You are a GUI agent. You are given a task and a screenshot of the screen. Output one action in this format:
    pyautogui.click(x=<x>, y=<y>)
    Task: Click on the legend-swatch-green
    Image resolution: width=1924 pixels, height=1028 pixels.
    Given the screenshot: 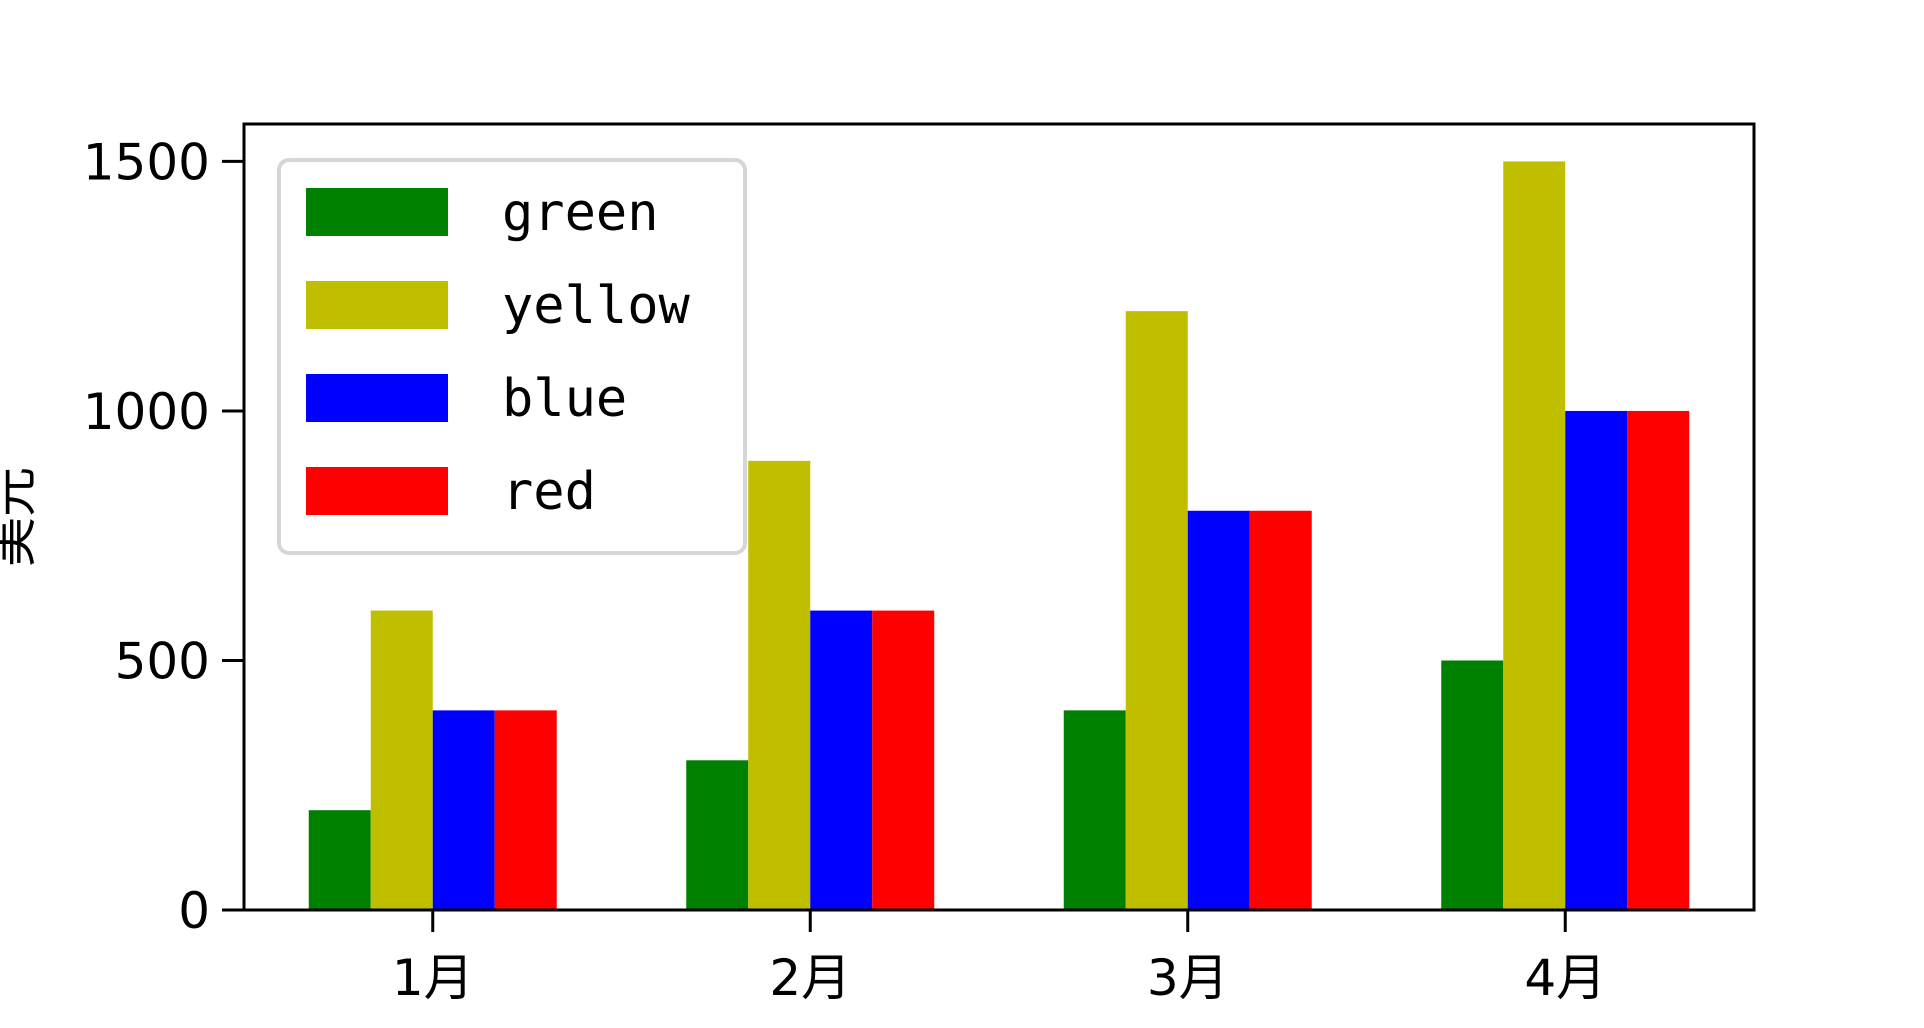 What is the action you would take?
    pyautogui.click(x=377, y=212)
    